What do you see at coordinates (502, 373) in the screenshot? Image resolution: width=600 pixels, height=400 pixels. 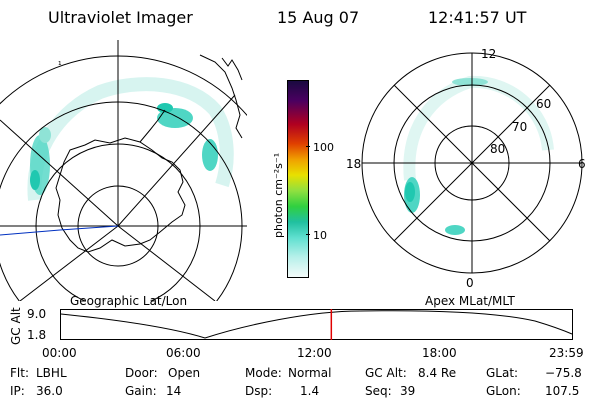 I see `status-glat-label: GLat:` at bounding box center [502, 373].